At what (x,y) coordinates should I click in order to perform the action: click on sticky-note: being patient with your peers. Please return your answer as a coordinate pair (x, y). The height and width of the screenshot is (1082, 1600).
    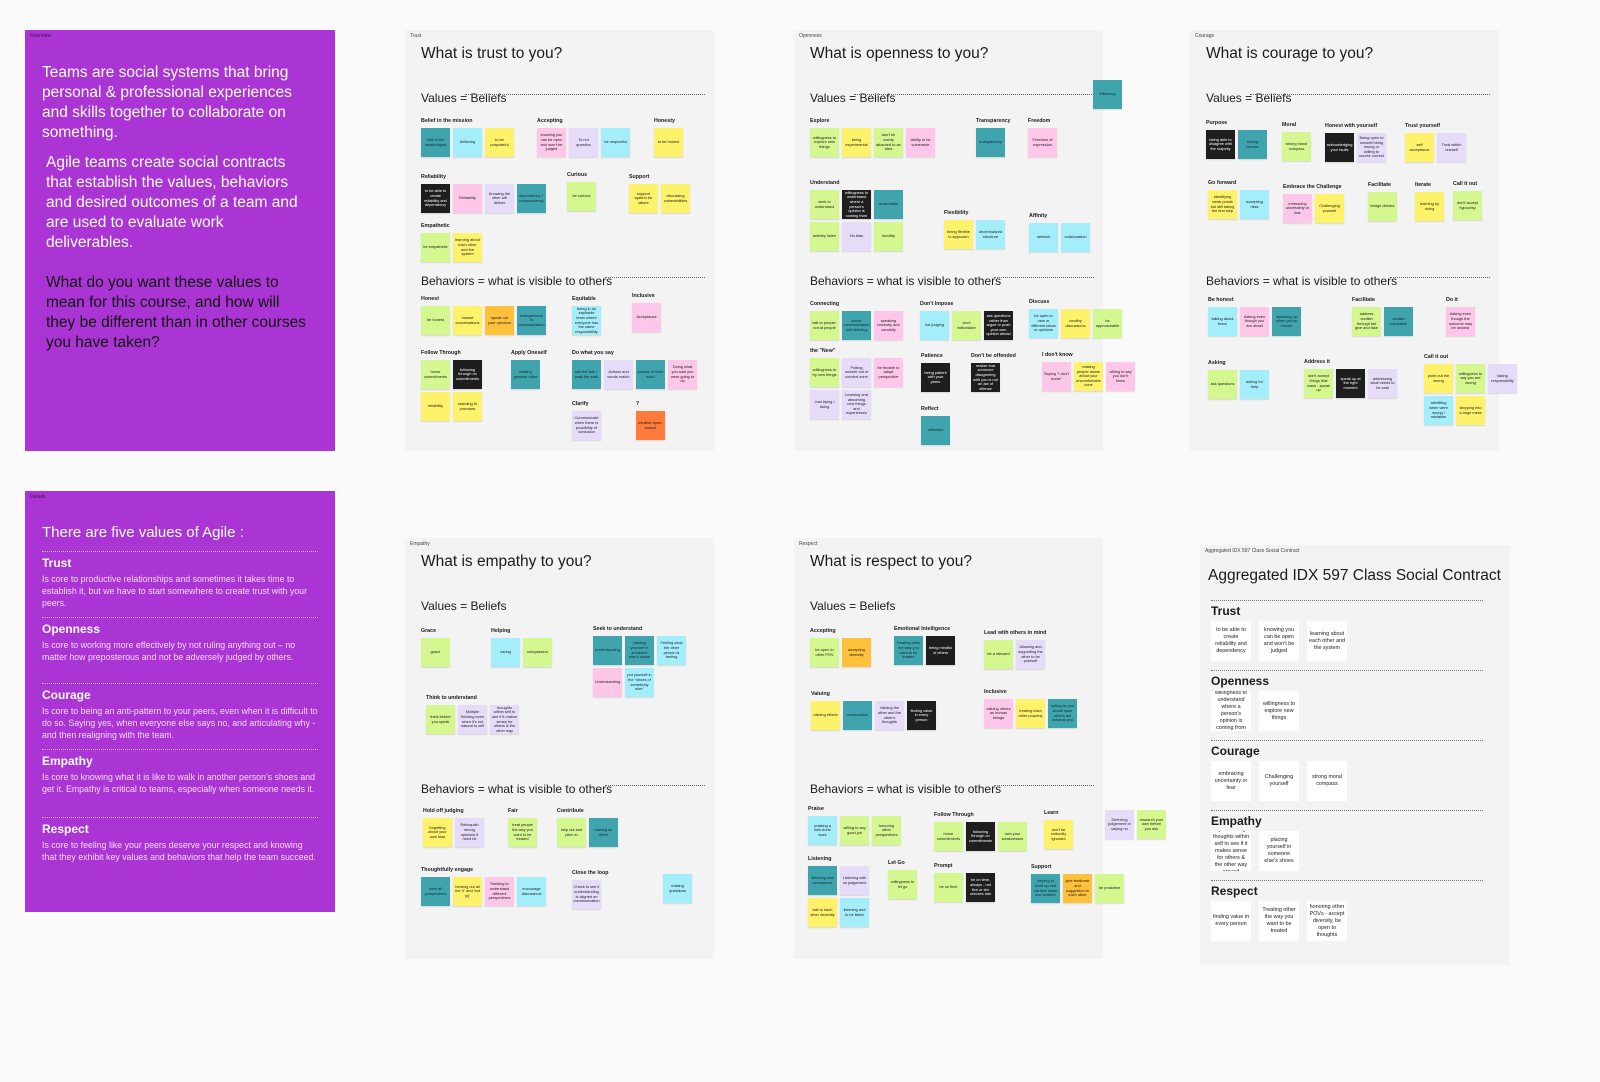
    Looking at the image, I should click on (935, 377).